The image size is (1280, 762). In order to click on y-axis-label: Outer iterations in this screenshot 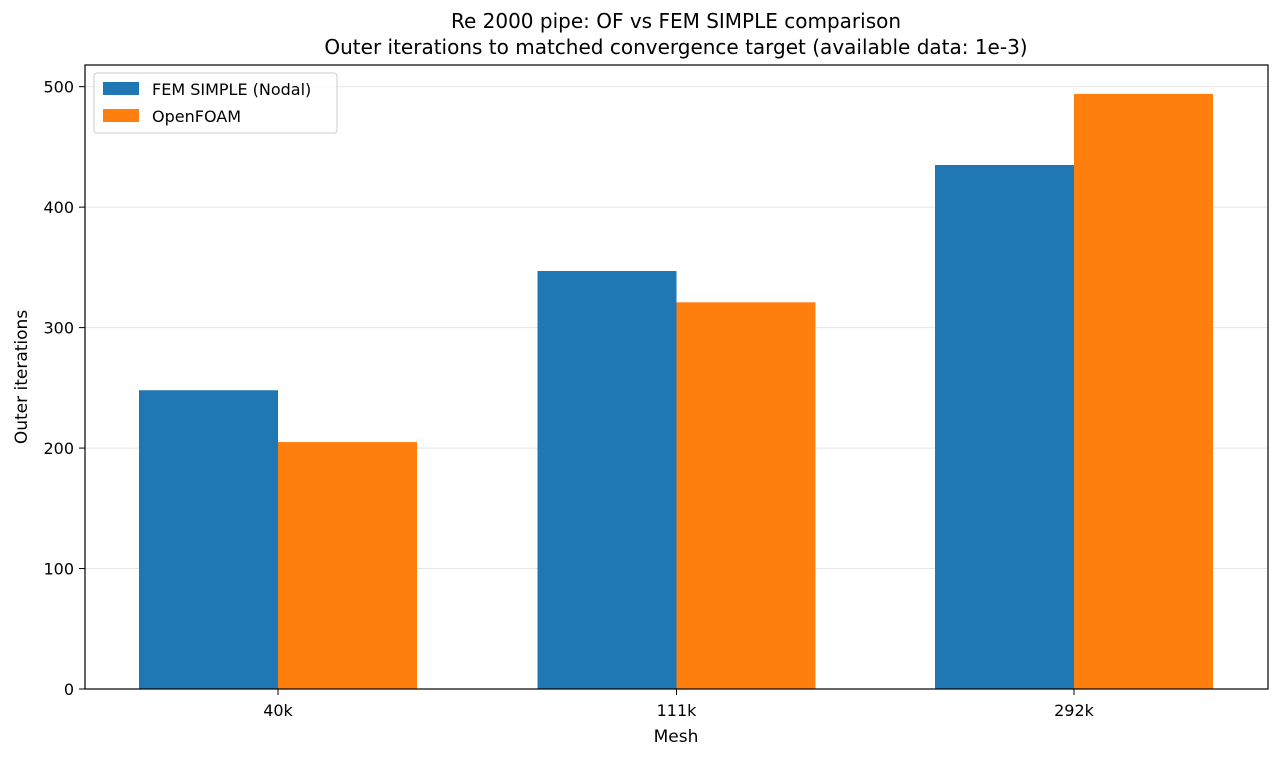, I will do `click(22, 377)`.